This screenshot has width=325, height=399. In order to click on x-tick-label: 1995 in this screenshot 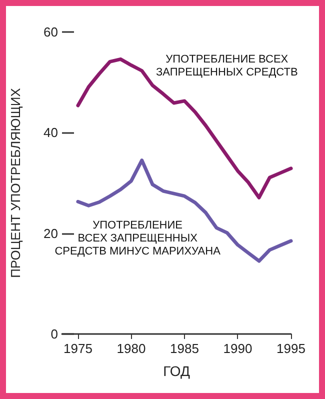, I will do `click(291, 348)`.